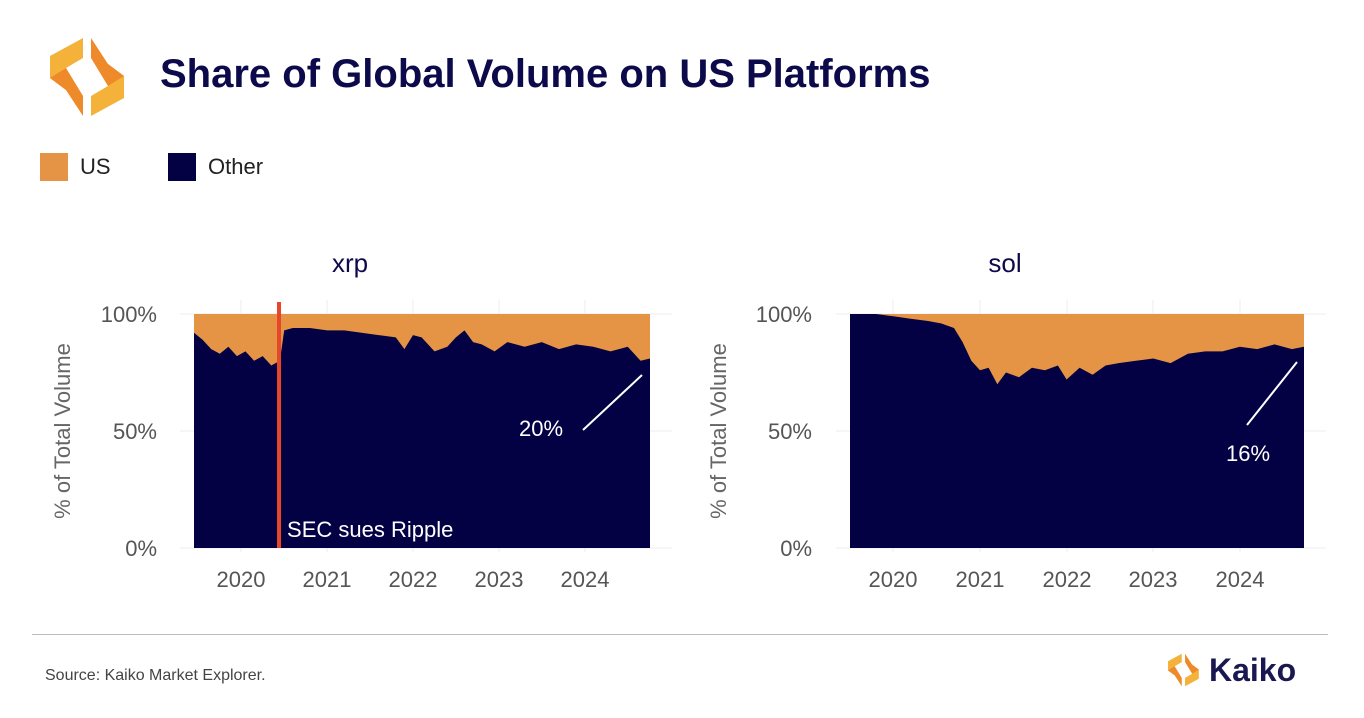  I want to click on footer-divider, so click(680, 634).